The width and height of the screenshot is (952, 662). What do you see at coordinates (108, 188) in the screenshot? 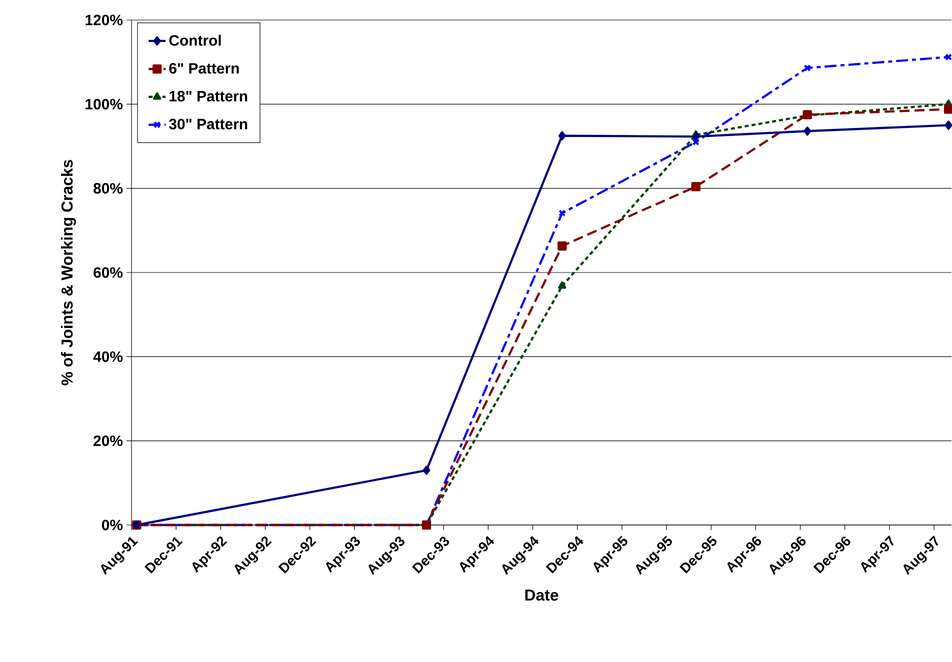
I see `y-tick-label: 80%` at bounding box center [108, 188].